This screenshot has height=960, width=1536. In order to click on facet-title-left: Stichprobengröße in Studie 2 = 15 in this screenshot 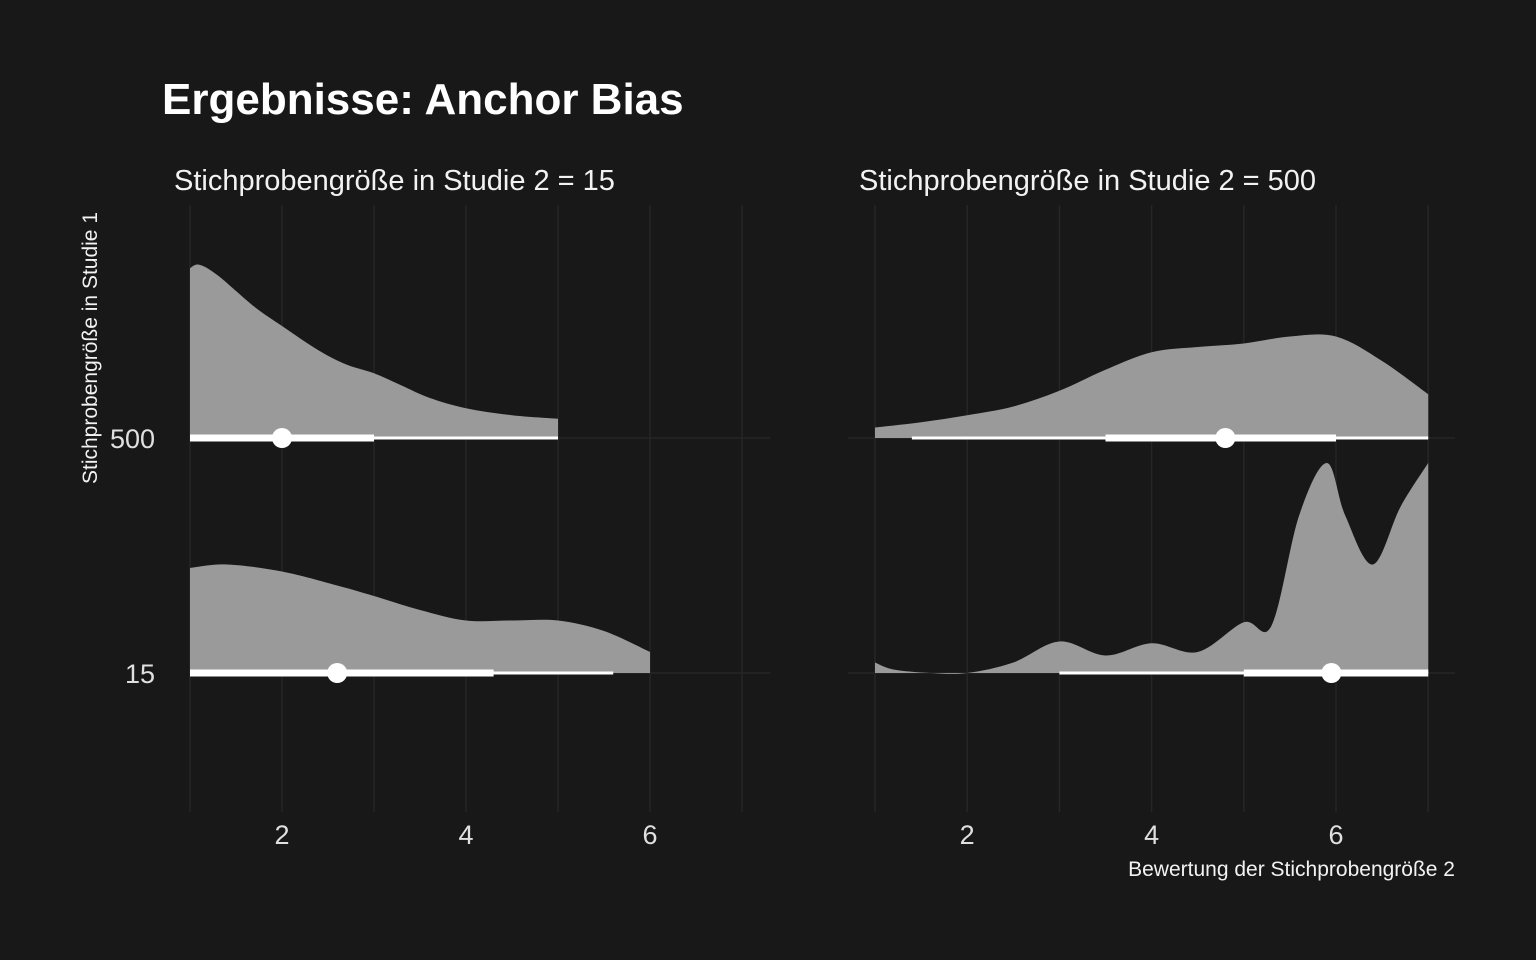, I will do `click(394, 181)`.